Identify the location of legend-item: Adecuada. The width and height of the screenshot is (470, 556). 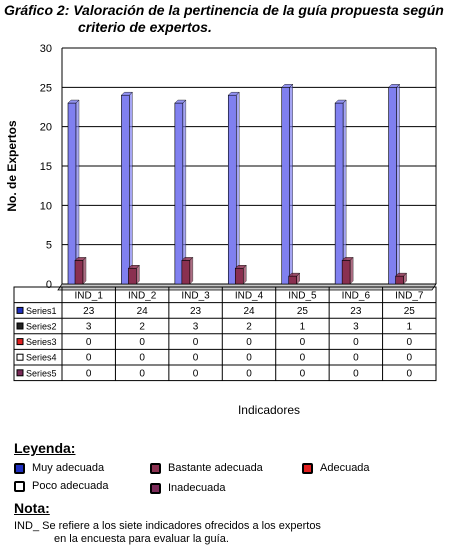
(336, 468).